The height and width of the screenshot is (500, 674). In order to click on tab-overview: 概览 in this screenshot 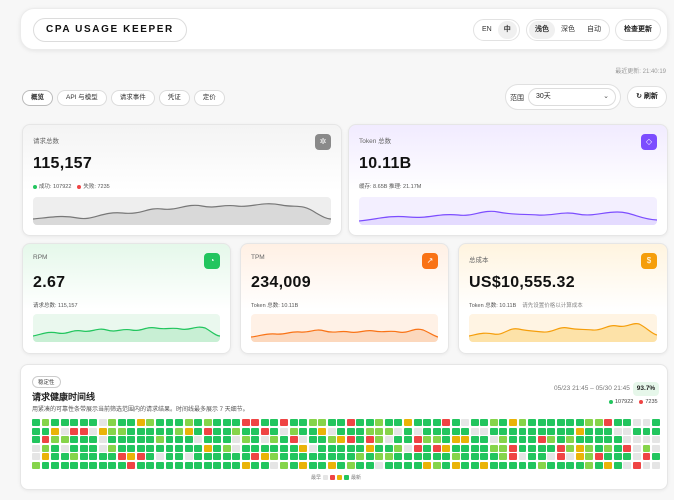, I will do `click(37, 98)`.